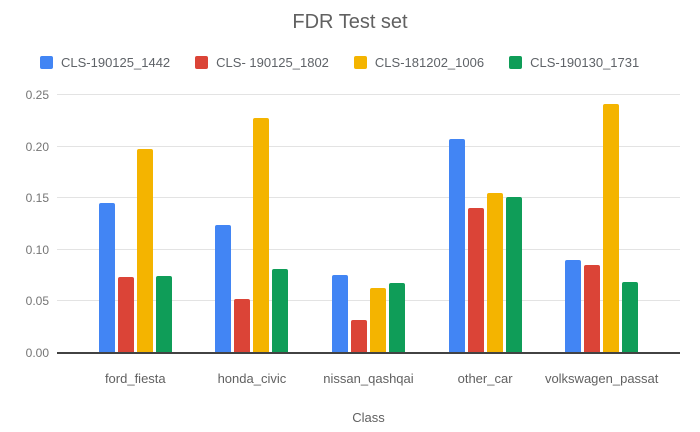 The height and width of the screenshot is (432, 700). I want to click on bar-CLS-190125_1442-nissan_qashqai, so click(339, 313).